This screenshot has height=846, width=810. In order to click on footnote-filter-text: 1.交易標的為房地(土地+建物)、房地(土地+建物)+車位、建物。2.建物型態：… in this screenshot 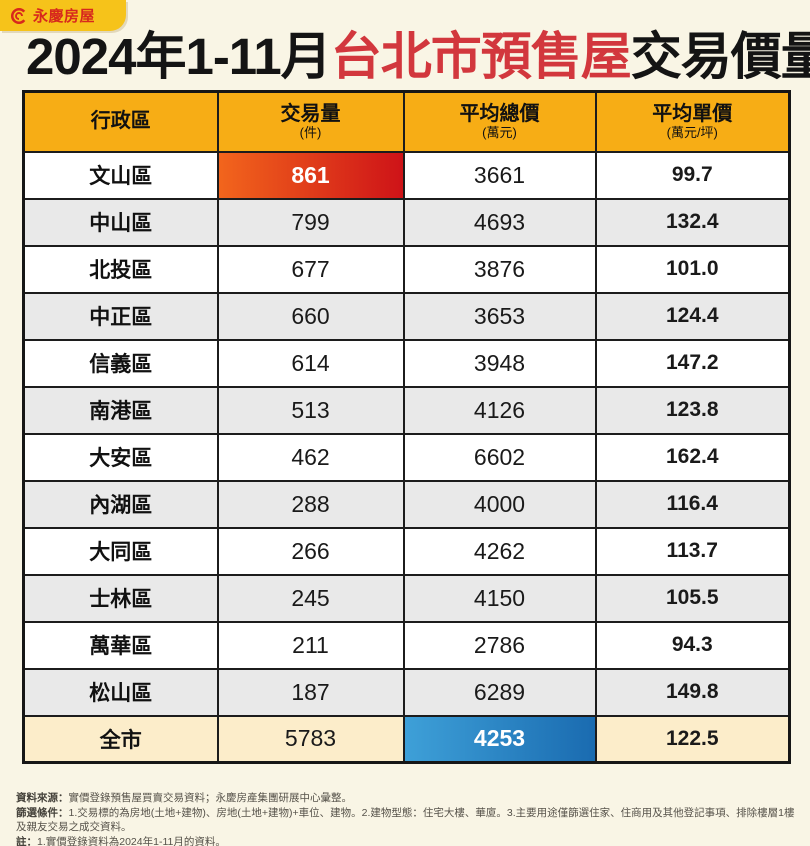, I will do `click(405, 820)`.